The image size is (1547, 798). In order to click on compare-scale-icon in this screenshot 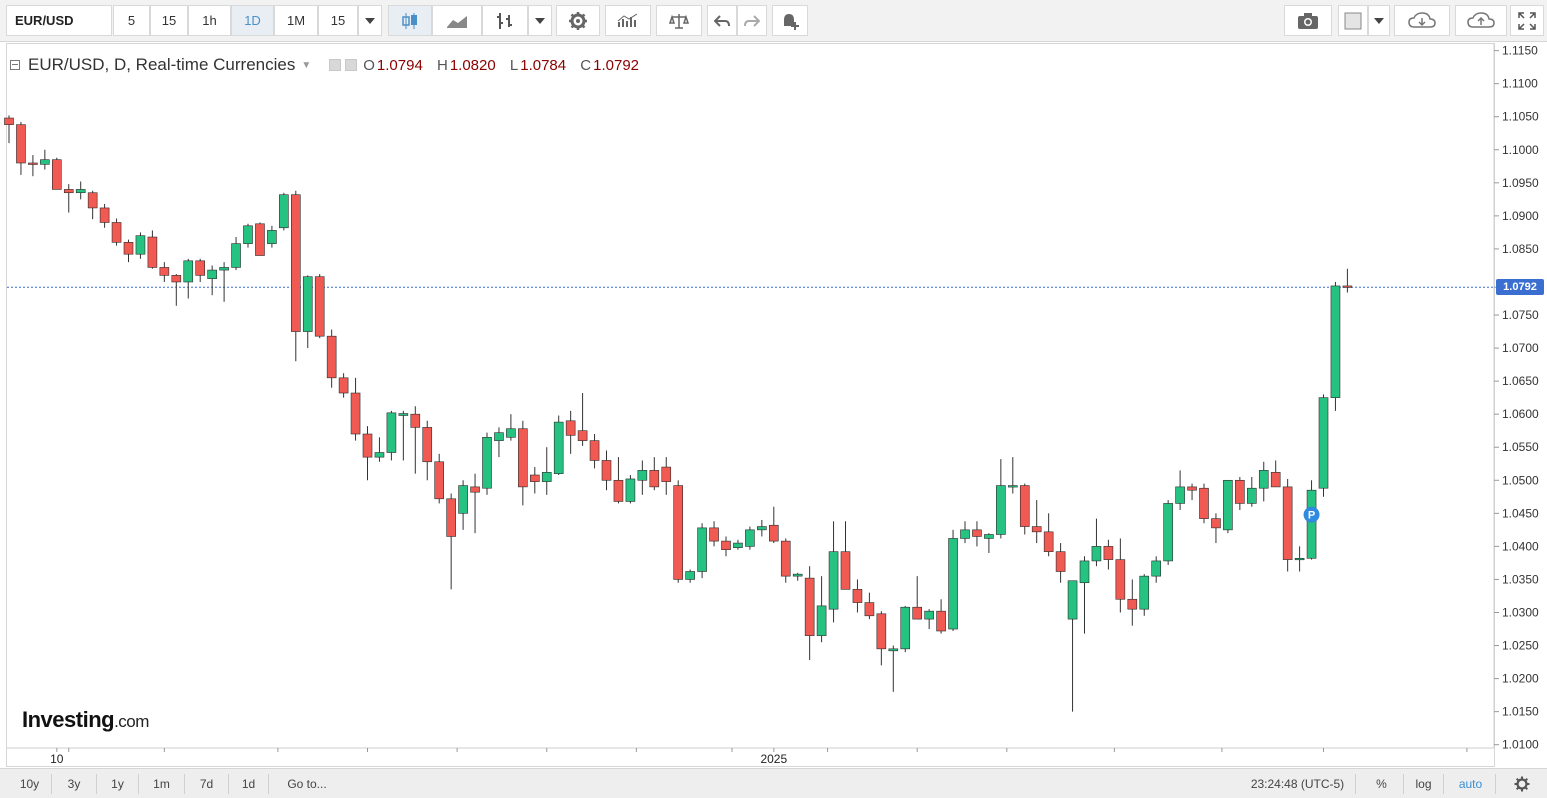, I will do `click(679, 20)`.